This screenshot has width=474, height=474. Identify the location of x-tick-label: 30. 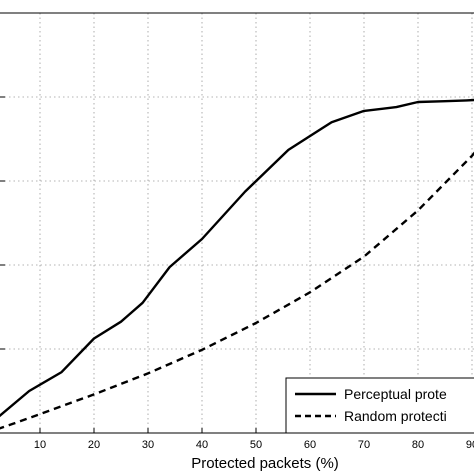
(148, 445).